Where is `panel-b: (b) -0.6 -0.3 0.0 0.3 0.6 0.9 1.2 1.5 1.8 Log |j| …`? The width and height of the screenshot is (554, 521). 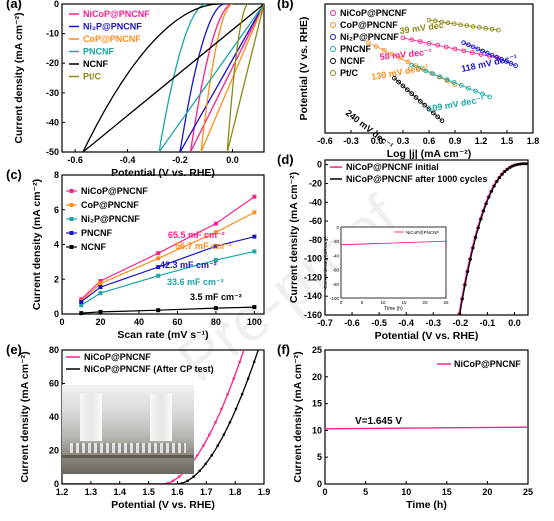 panel-b: (b) -0.6 -0.3 0.0 0.3 0.6 0.9 1.2 1.5 1.8 Log |j| … is located at coordinates (408, 80).